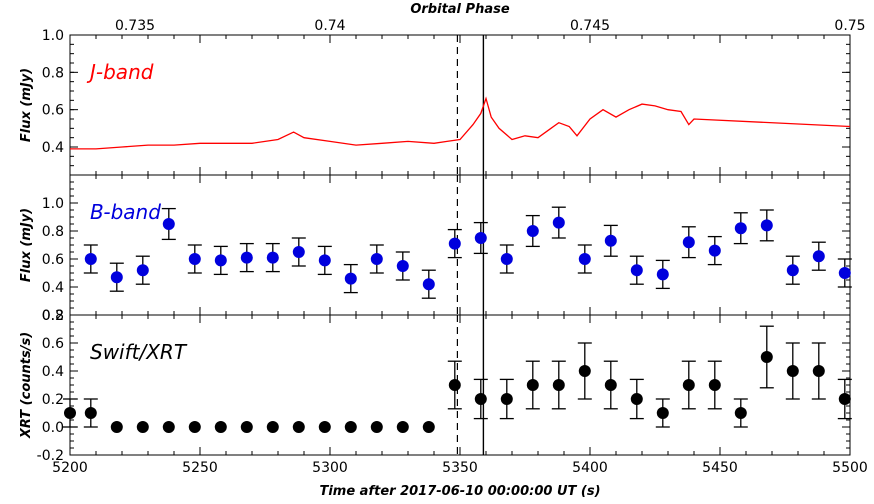 The height and width of the screenshot is (504, 874). I want to click on x-tick-label: 5400, so click(590, 468).